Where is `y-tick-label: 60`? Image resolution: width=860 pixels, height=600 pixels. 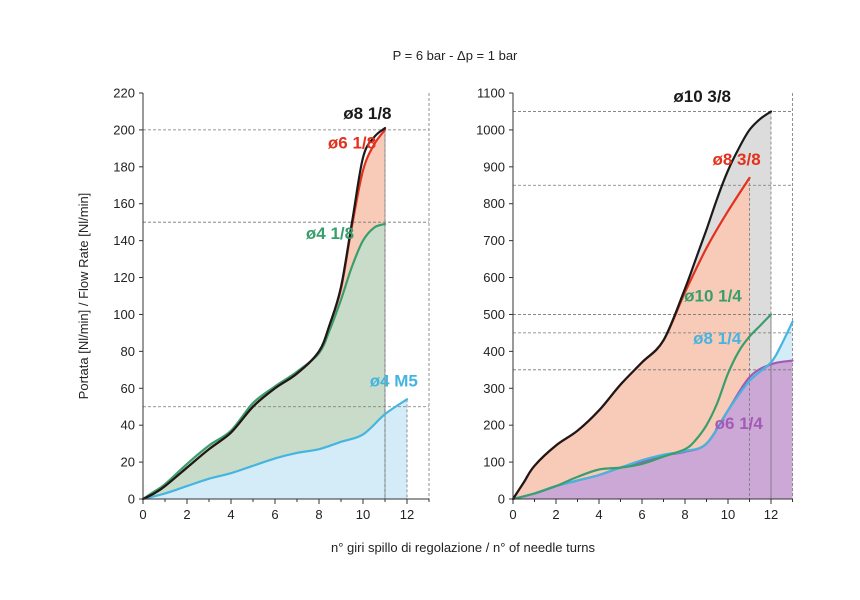 y-tick-label: 60 is located at coordinates (128, 388).